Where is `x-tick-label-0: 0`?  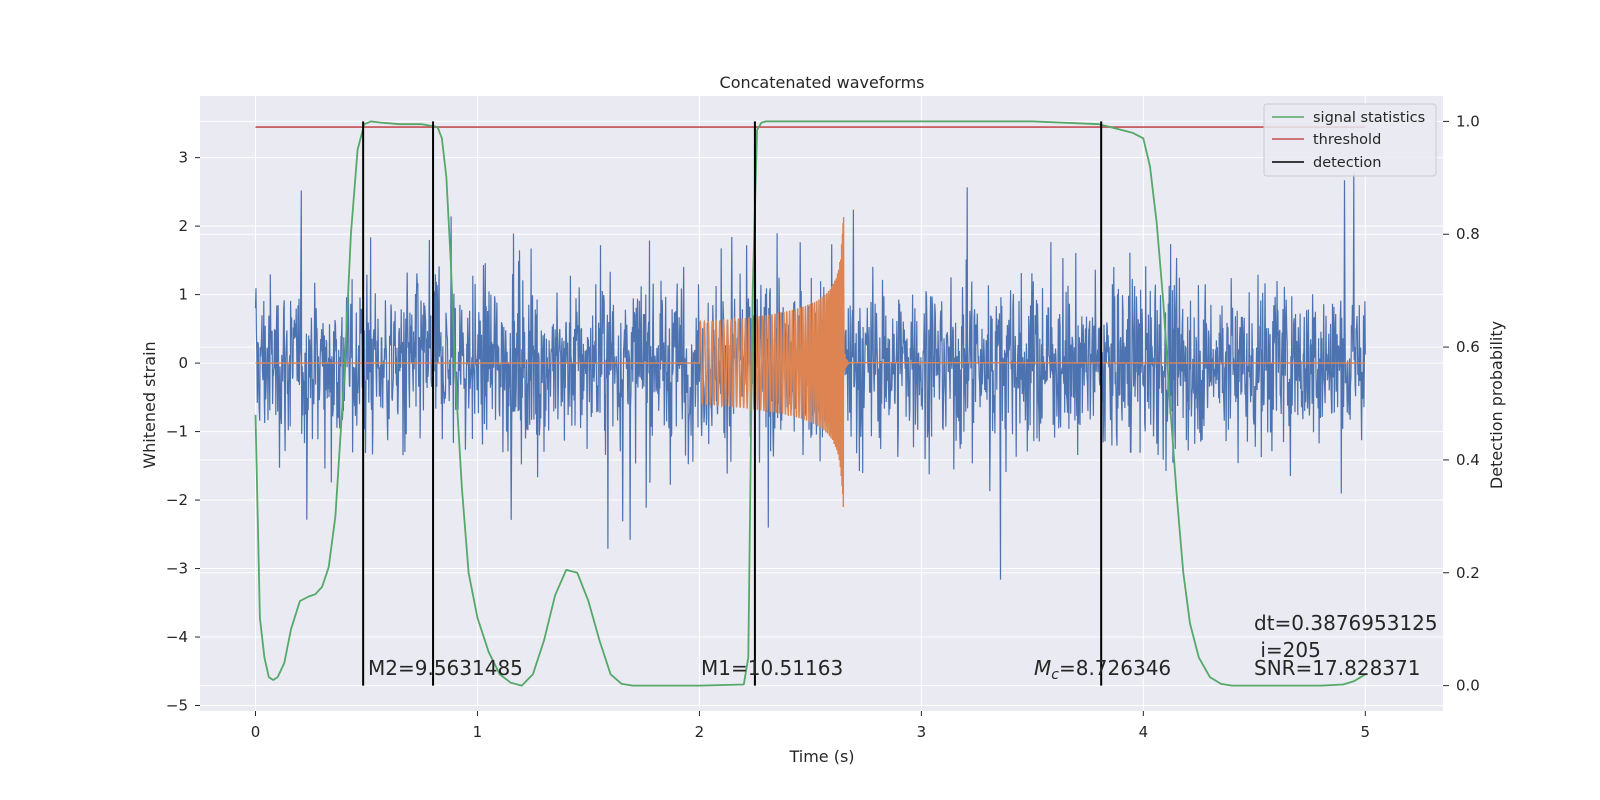
x-tick-label-0: 0 is located at coordinates (256, 732).